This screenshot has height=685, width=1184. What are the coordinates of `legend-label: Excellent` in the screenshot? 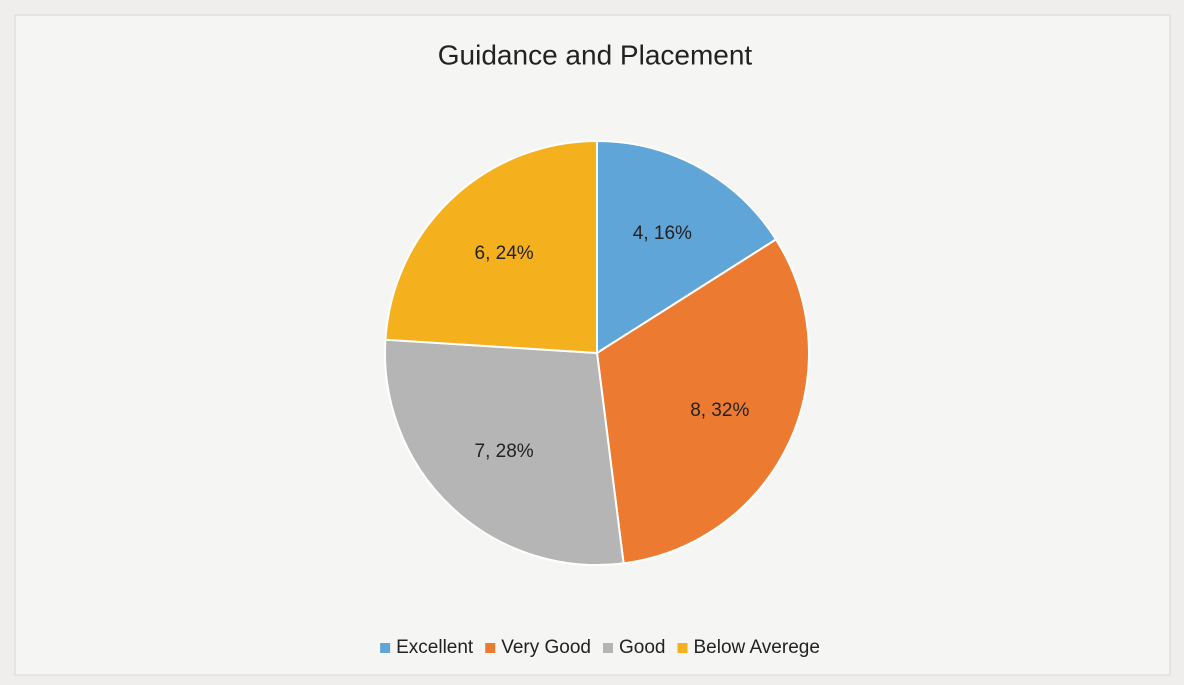 It's located at (435, 647).